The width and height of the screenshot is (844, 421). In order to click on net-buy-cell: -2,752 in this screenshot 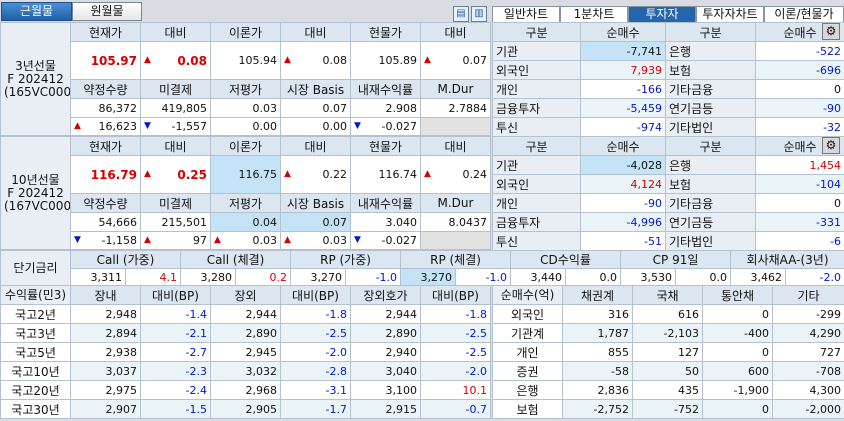, I will do `click(597, 409)`.